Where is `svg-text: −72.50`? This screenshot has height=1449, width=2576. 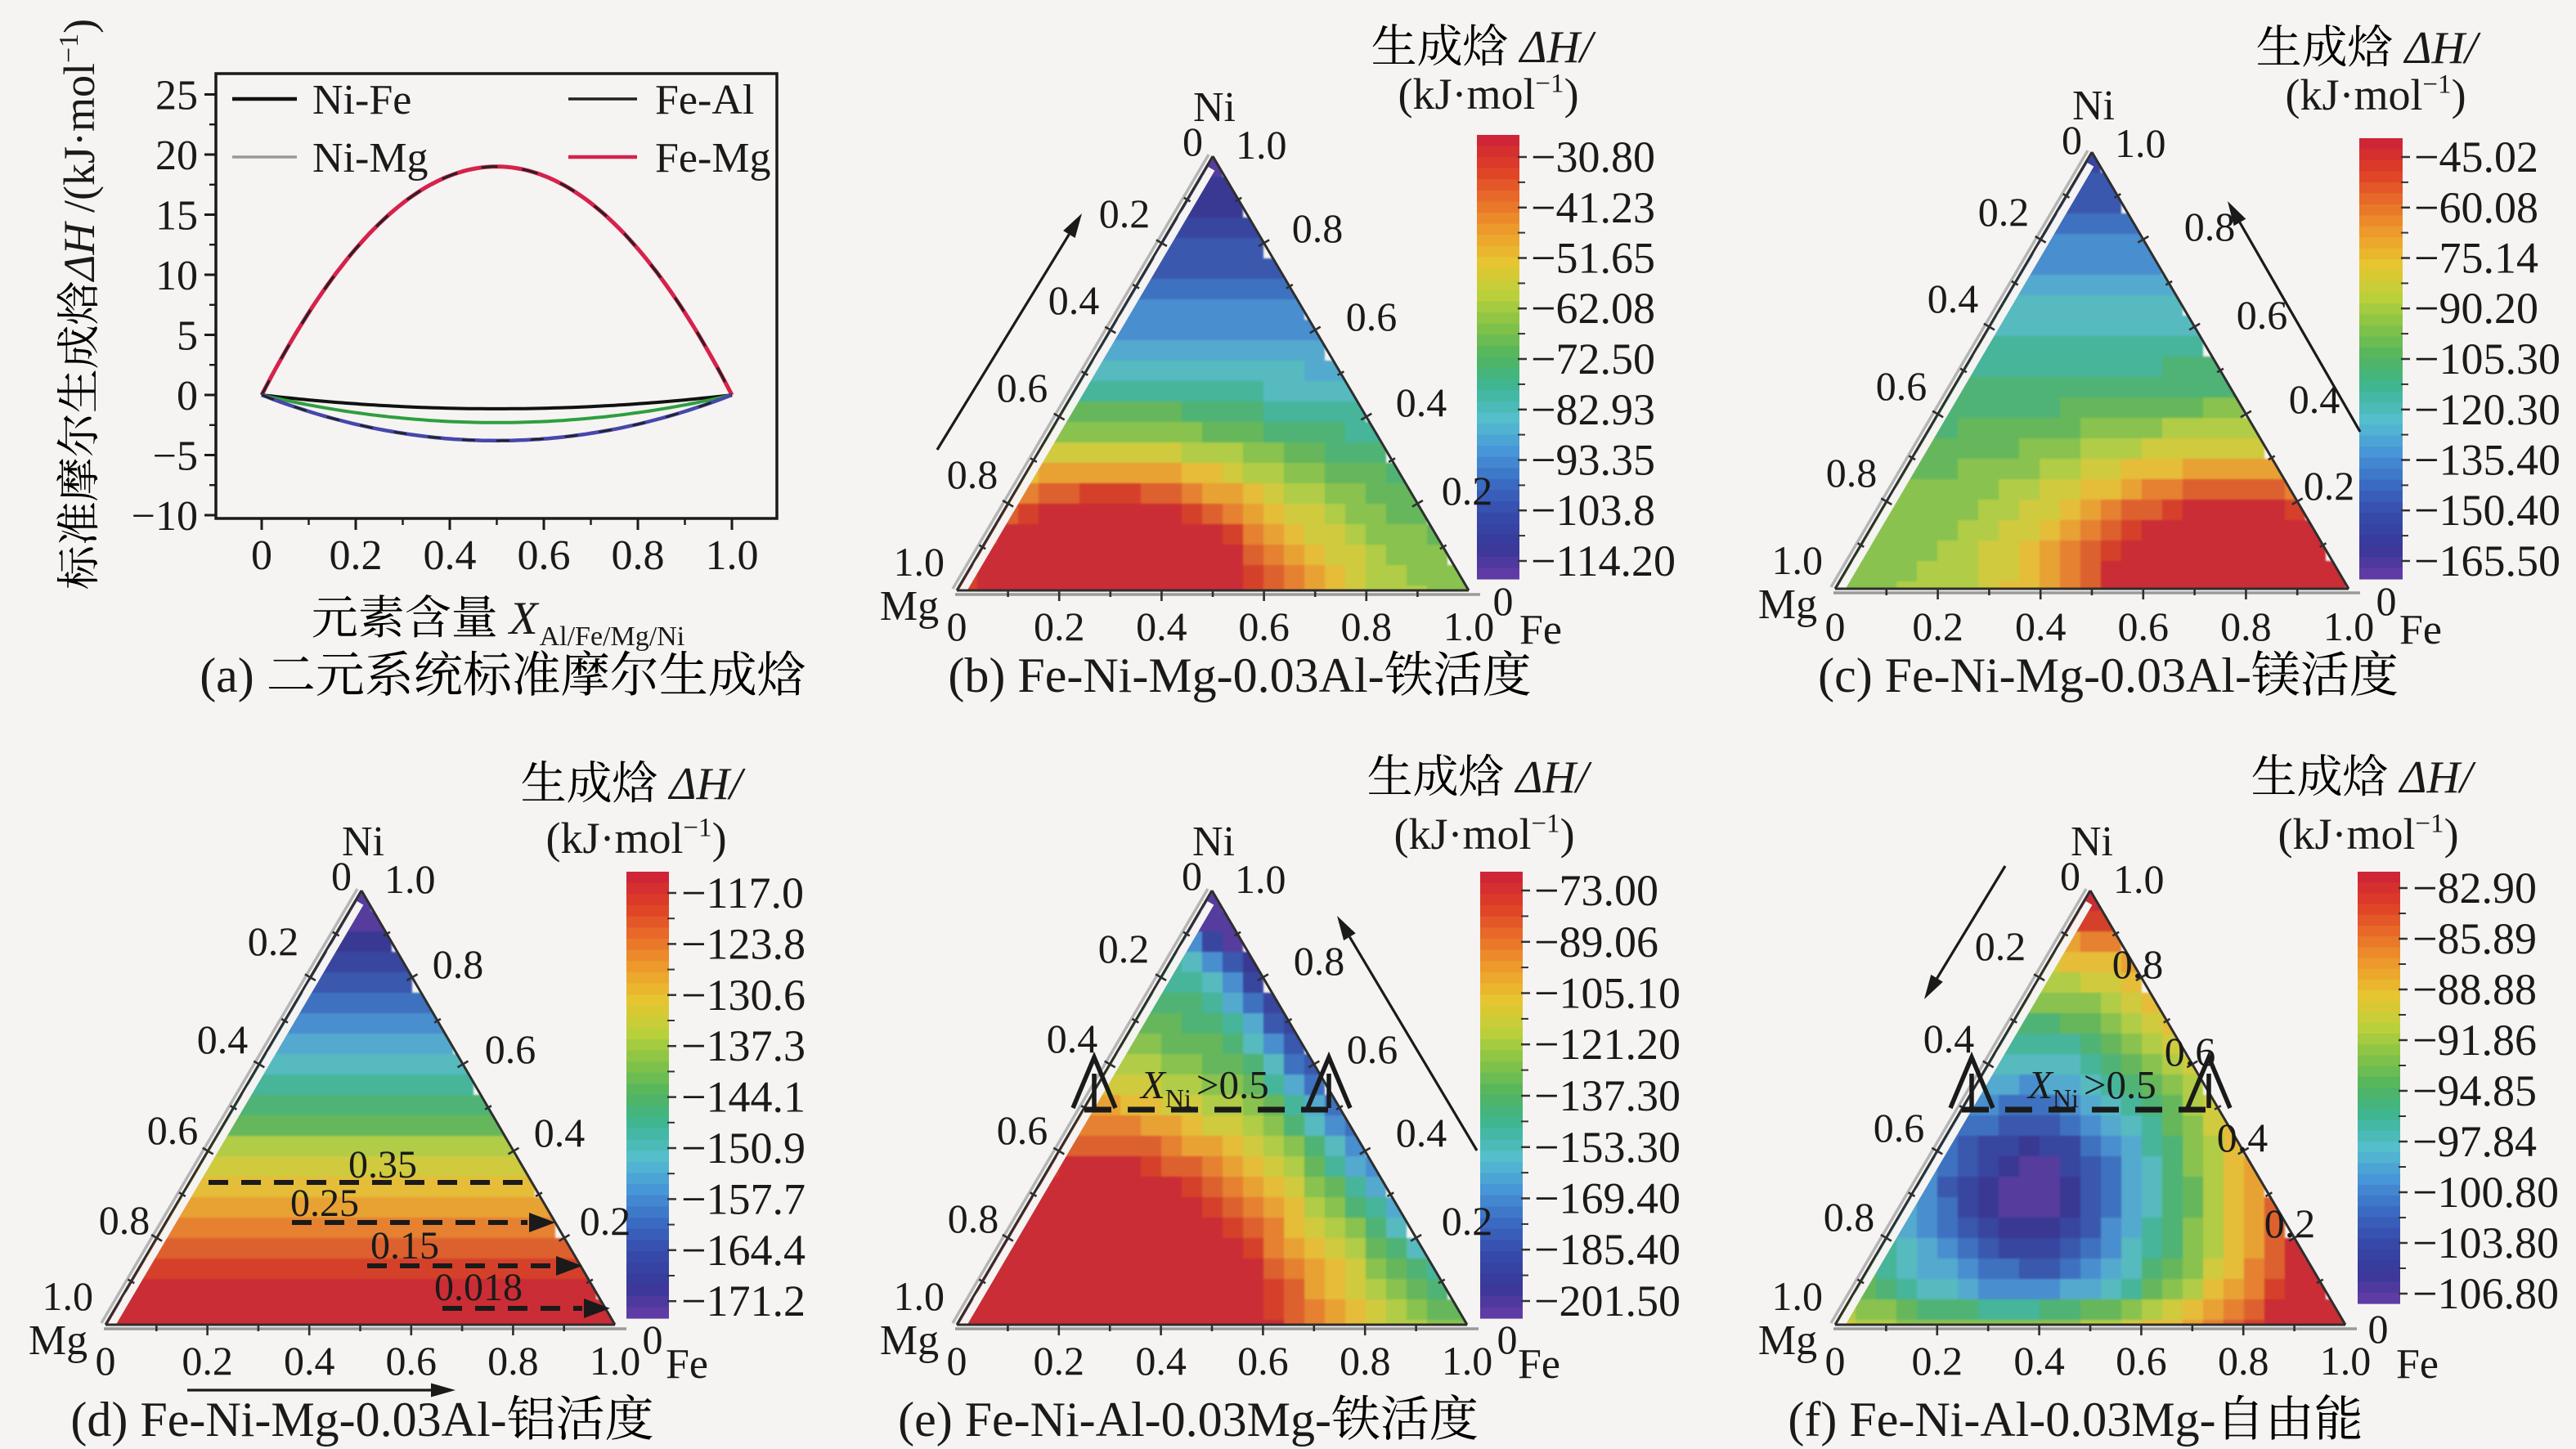
svg-text: −72.50 is located at coordinates (1593, 359).